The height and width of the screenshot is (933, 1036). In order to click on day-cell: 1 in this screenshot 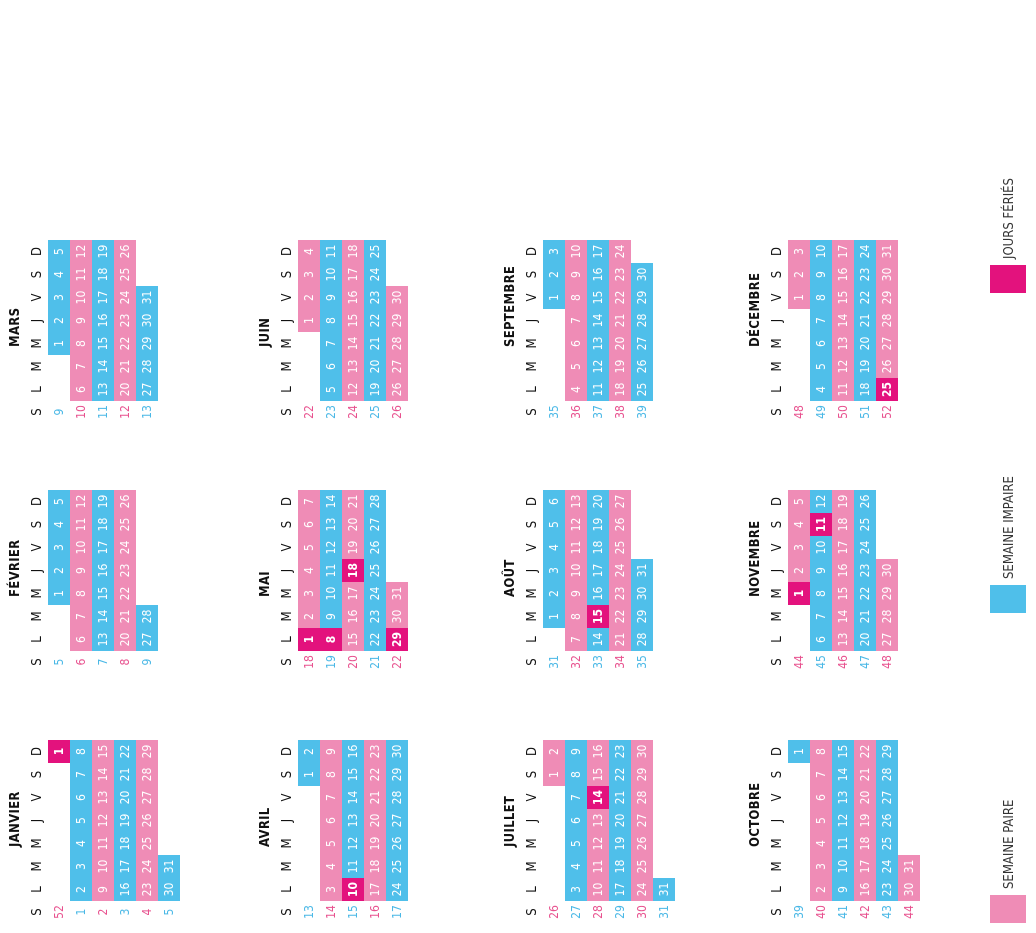, I will do `click(59, 593)`.